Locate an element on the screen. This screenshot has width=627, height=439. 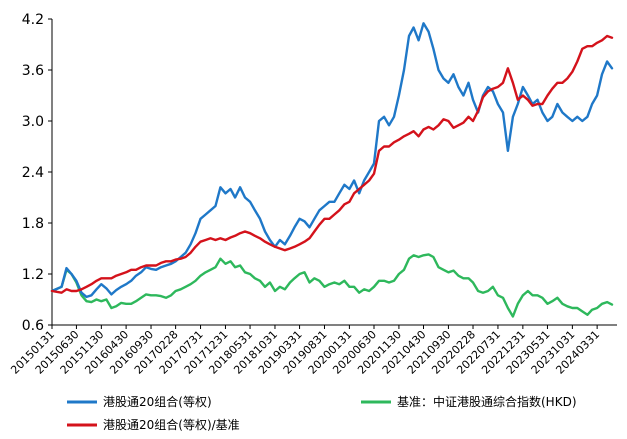
y-tick-label: 3.0 is located at coordinates (33, 122).